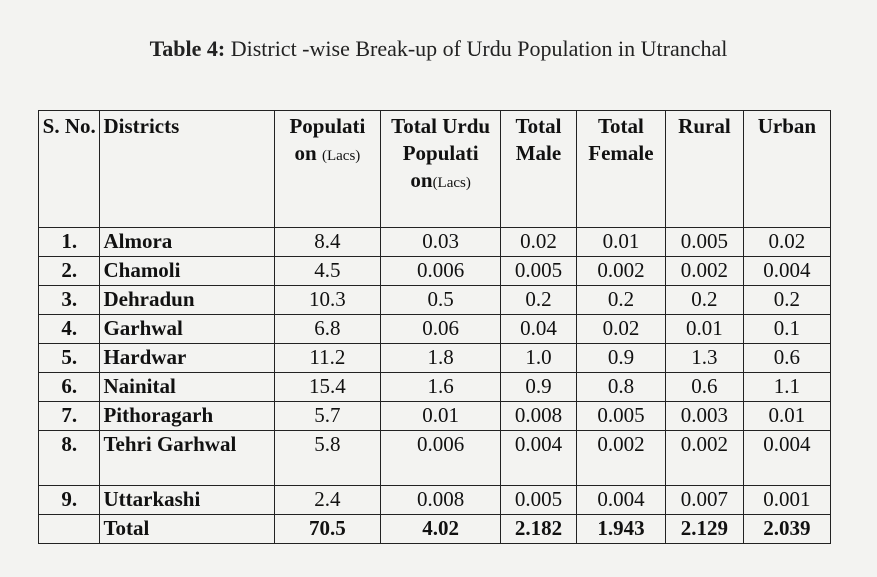  I want to click on row-female: 0.8, so click(621, 387).